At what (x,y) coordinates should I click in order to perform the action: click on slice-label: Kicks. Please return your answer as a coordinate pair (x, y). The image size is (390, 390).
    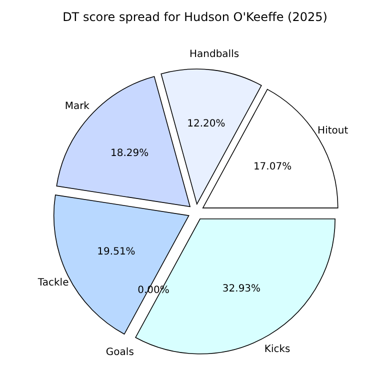
    Looking at the image, I should click on (277, 349).